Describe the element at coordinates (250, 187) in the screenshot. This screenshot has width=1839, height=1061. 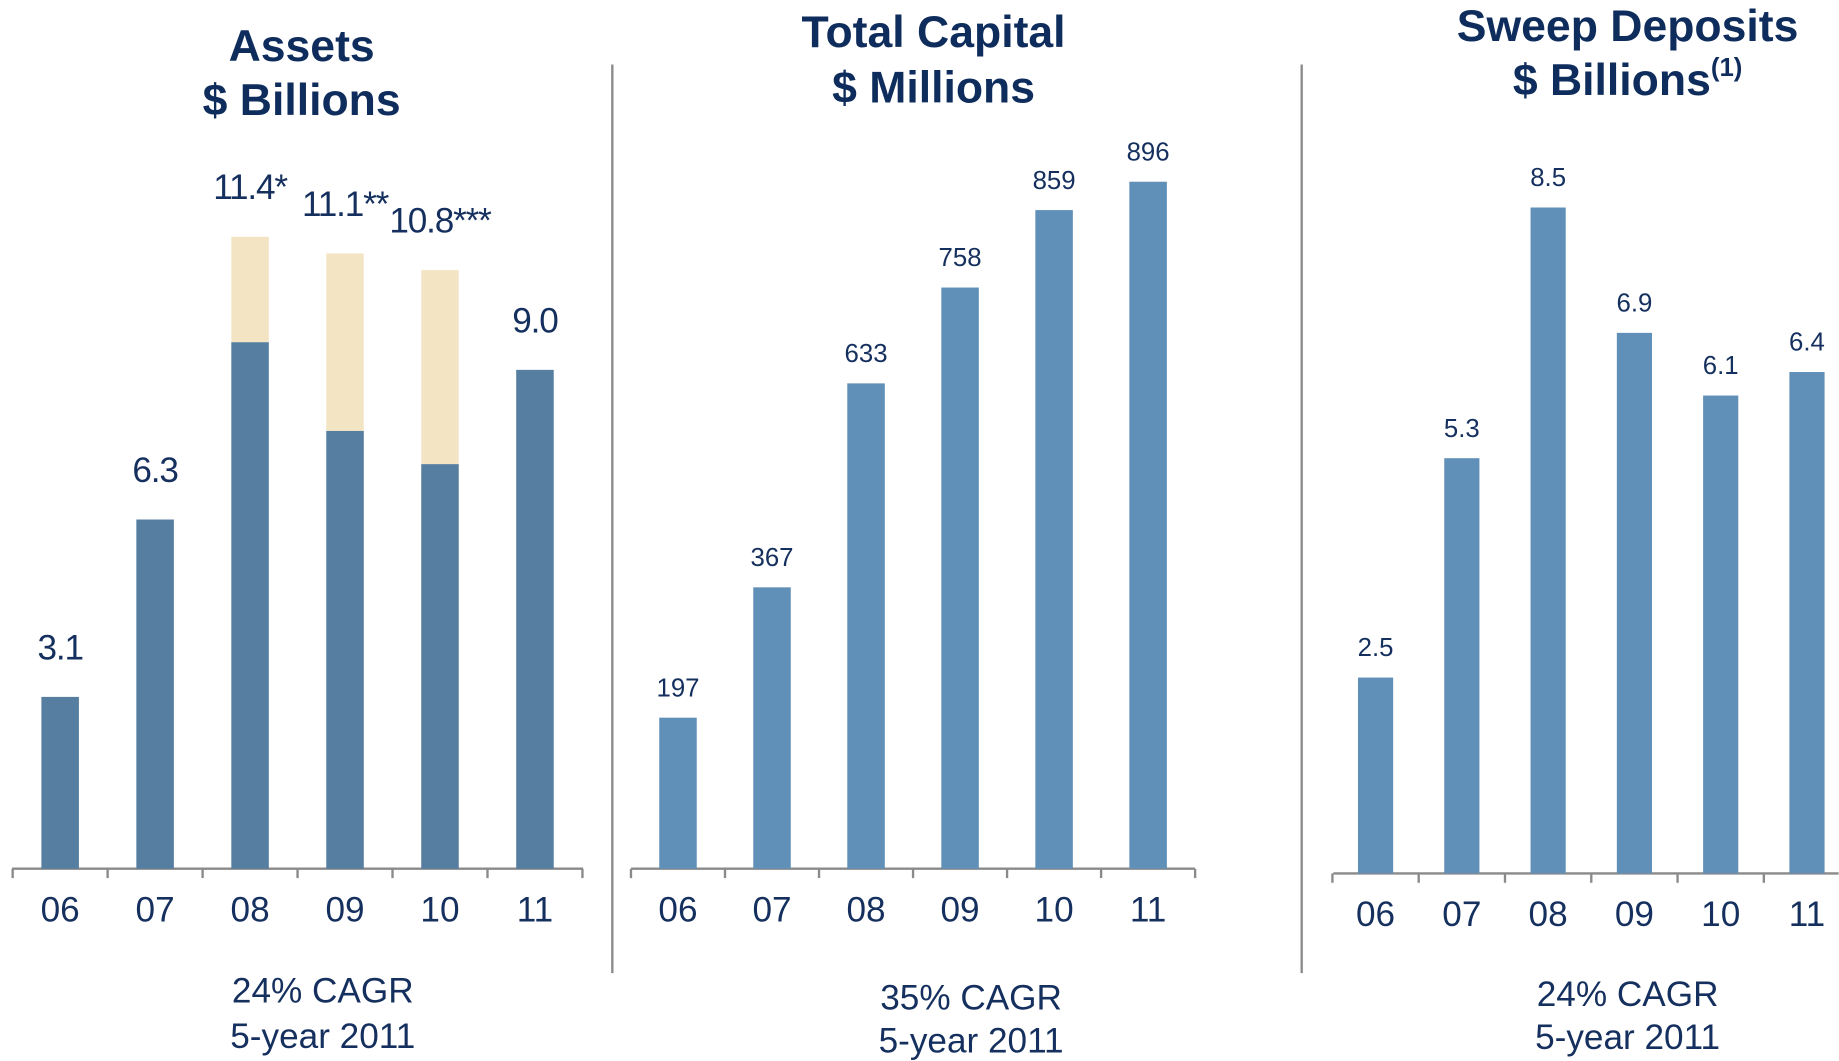
I see `data-label: 11.4*` at that location.